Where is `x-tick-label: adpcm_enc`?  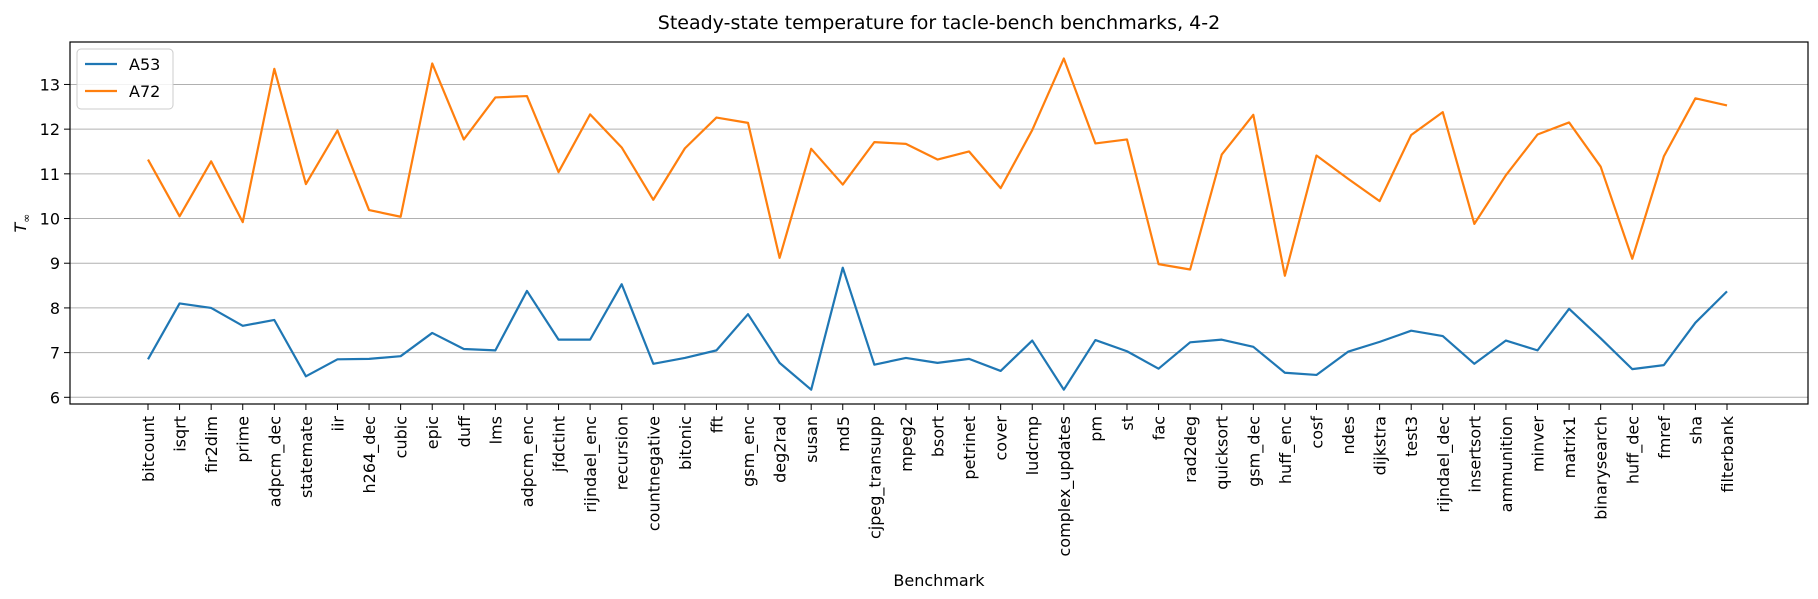 x-tick-label: adpcm_enc is located at coordinates (528, 461).